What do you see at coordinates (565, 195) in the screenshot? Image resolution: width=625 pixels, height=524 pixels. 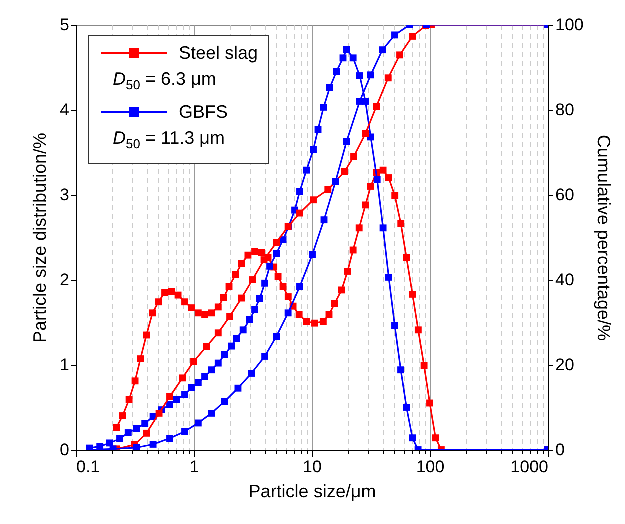 I see `y2-tick-label: 60` at bounding box center [565, 195].